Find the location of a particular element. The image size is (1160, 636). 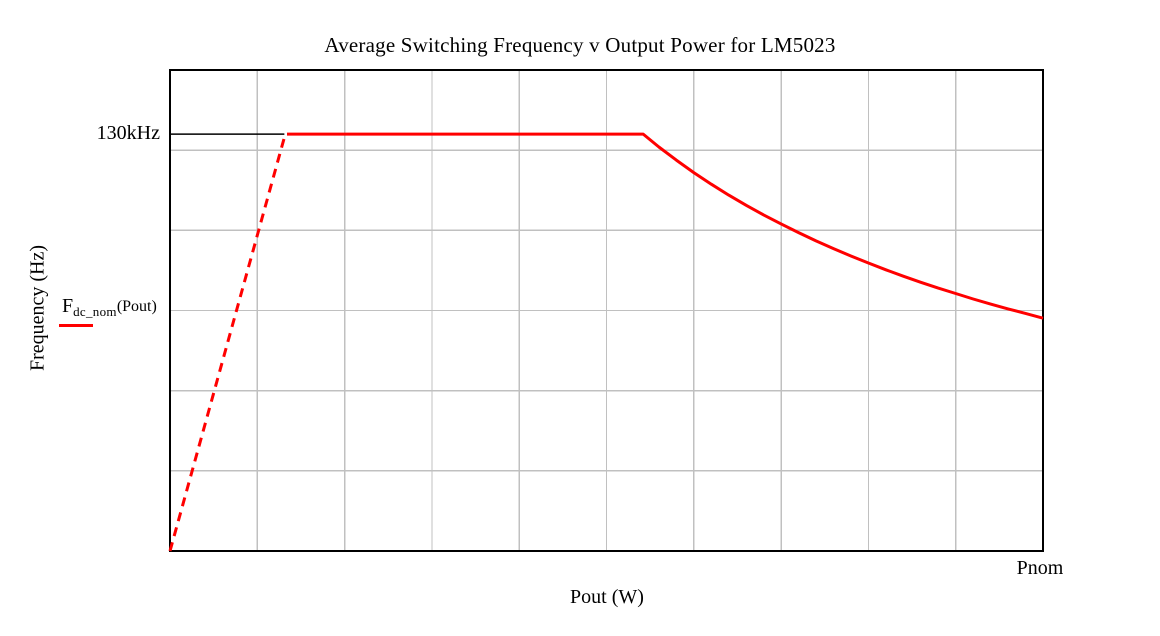

trace-legend: Fdc_nom(Pout) is located at coordinates (109, 307).